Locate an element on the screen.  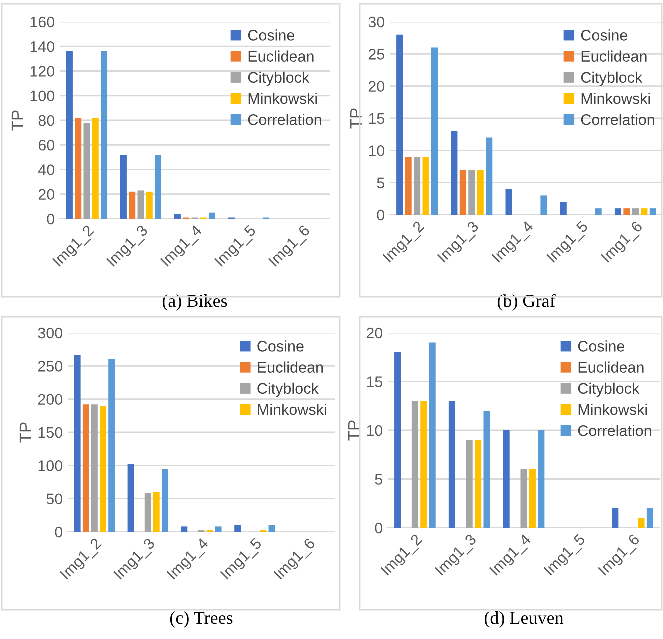
y-tick-label: 15 is located at coordinates (374, 382).